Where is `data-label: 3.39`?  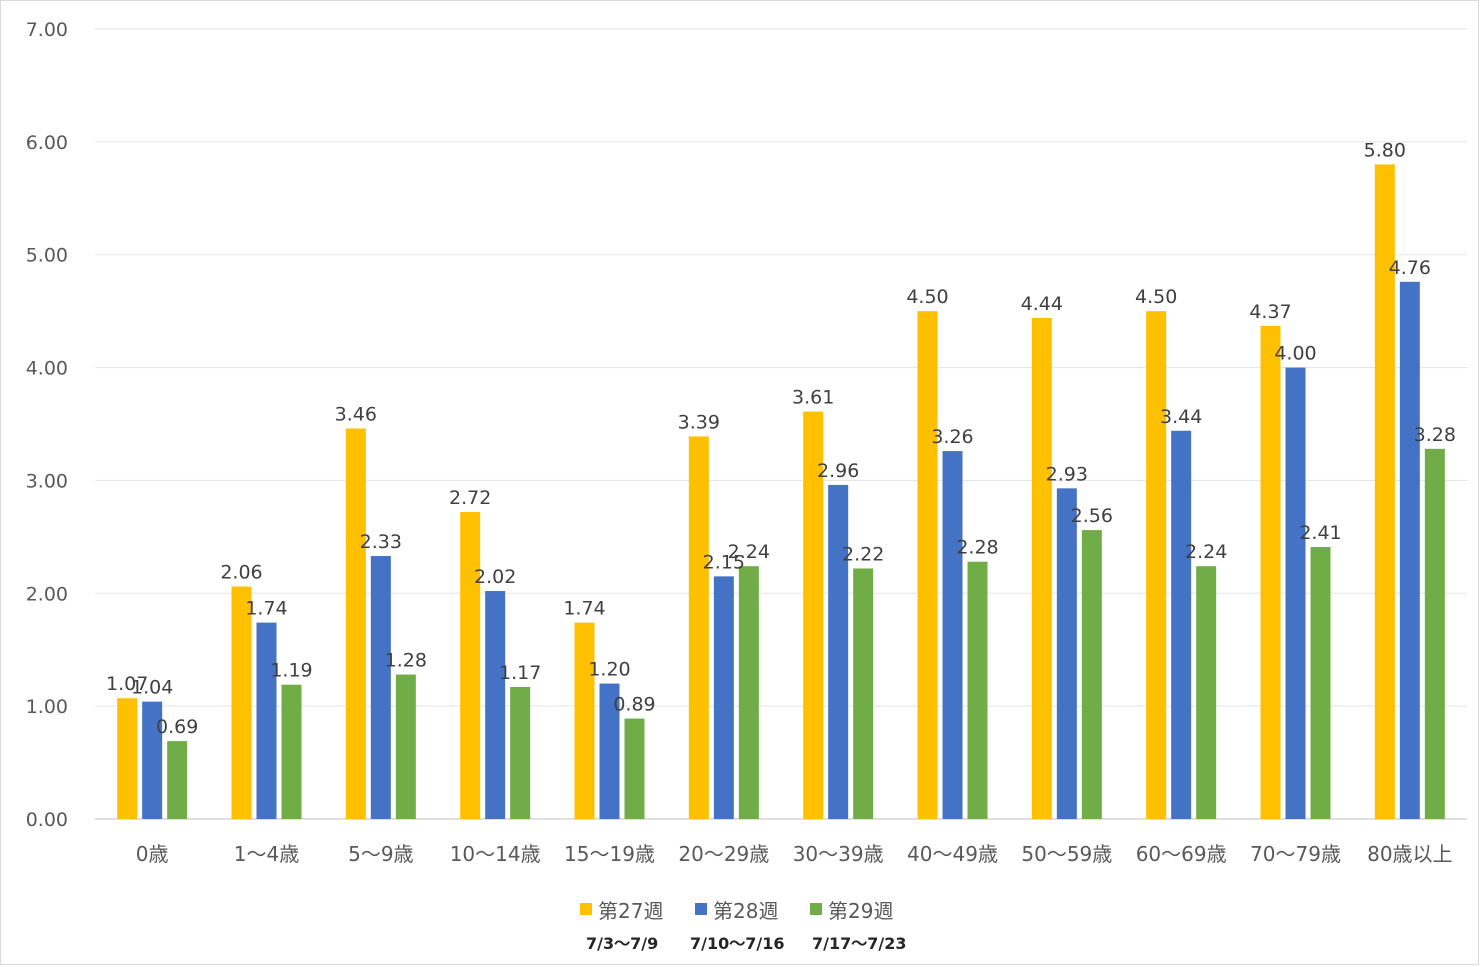 data-label: 3.39 is located at coordinates (699, 422).